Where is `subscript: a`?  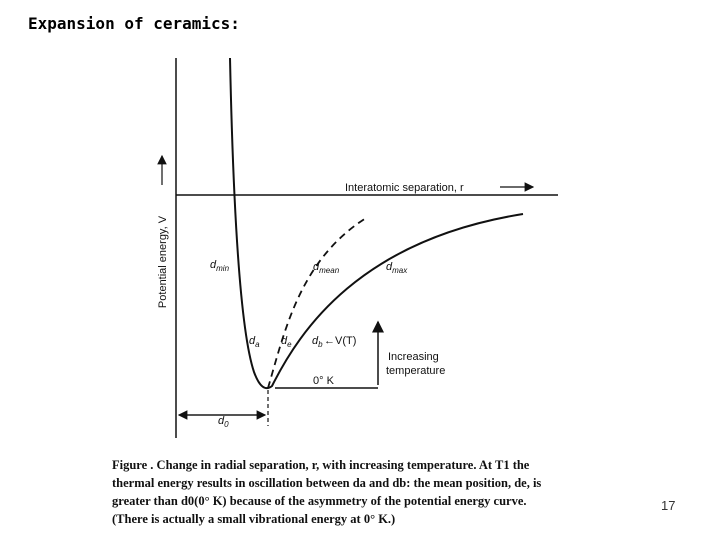 subscript: a is located at coordinates (257, 344).